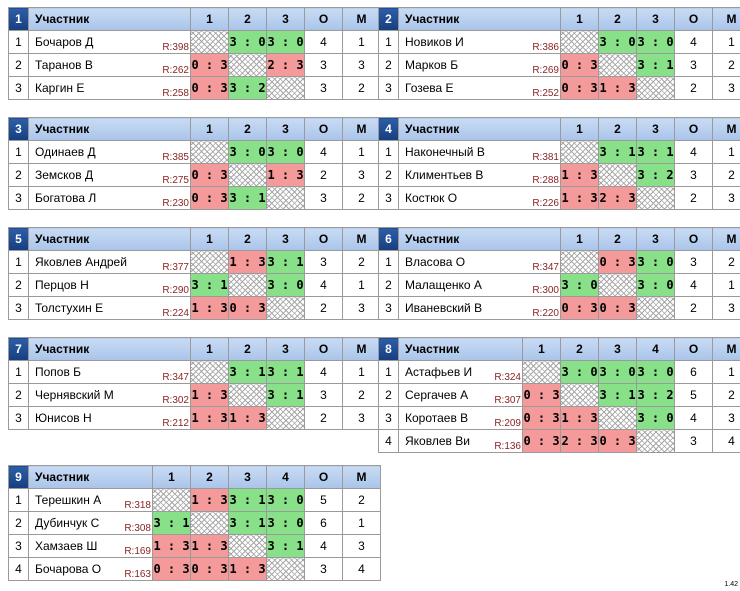 This screenshot has height=591, width=740. Describe the element at coordinates (68, 569) in the screenshot. I see `player-name: Бочарова О` at that location.